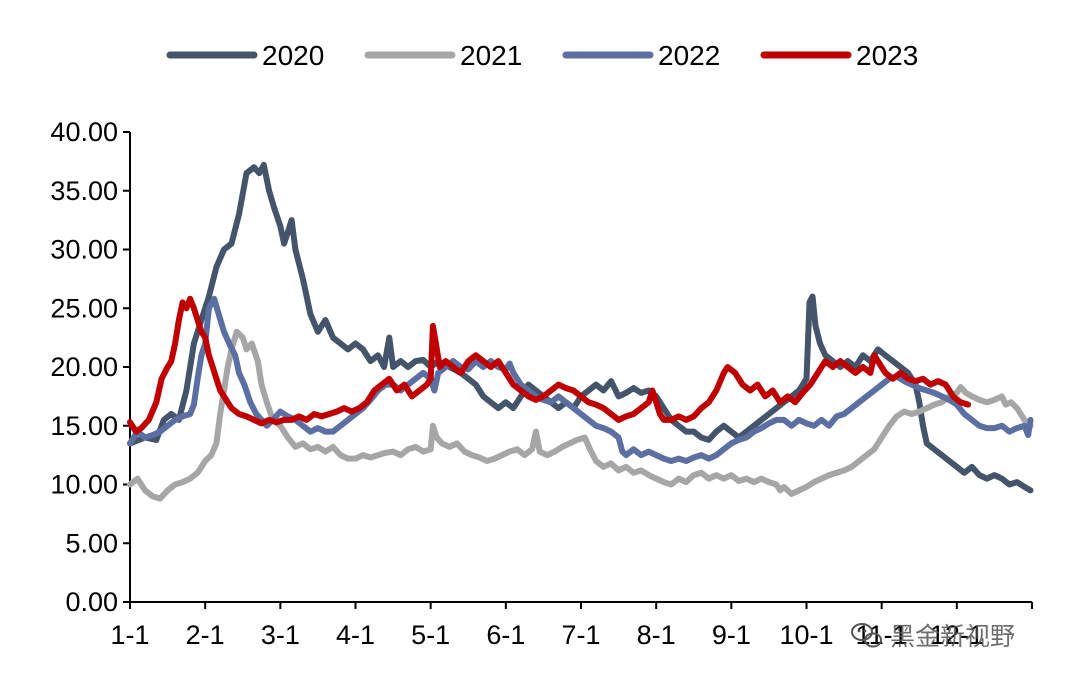 The height and width of the screenshot is (682, 1080). What do you see at coordinates (84, 250) in the screenshot?
I see `y-tick-label: 30.00` at bounding box center [84, 250].